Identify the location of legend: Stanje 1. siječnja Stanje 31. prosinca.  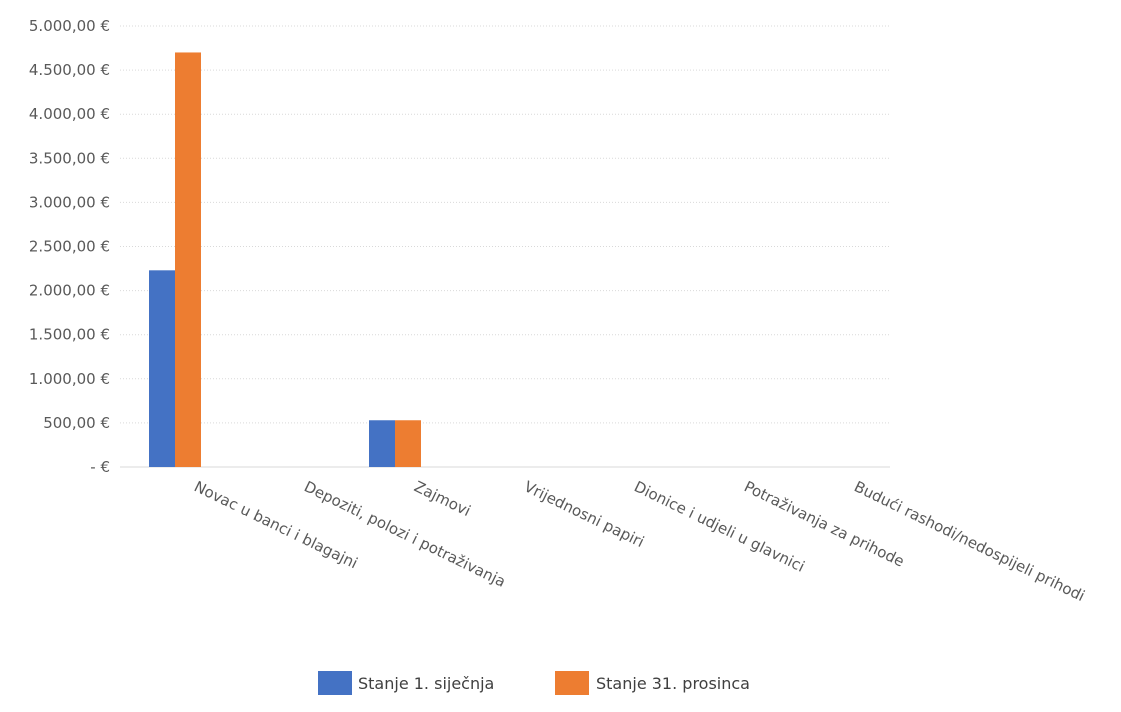
(534, 683).